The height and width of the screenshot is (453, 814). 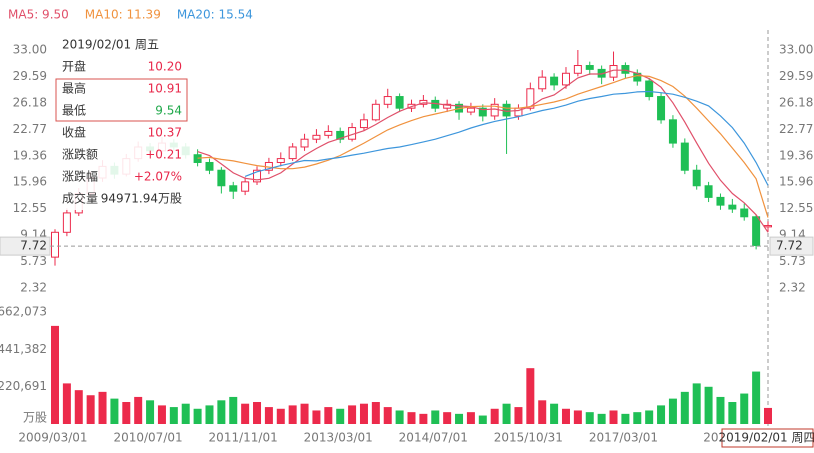 What do you see at coordinates (796, 155) in the screenshot?
I see `y-tick-label-right: 19.36` at bounding box center [796, 155].